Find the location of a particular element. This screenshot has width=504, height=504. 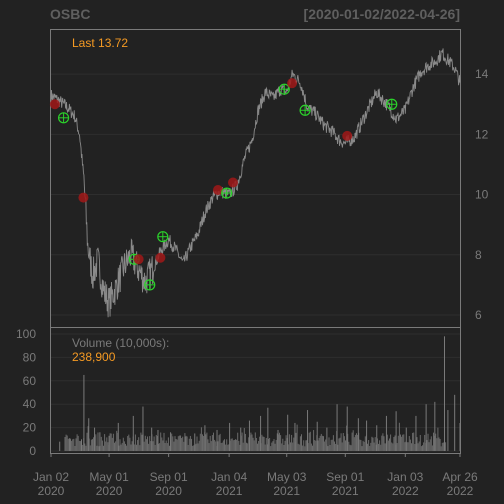

price-axis: 6 8 10 12 14 is located at coordinates (482, 194).